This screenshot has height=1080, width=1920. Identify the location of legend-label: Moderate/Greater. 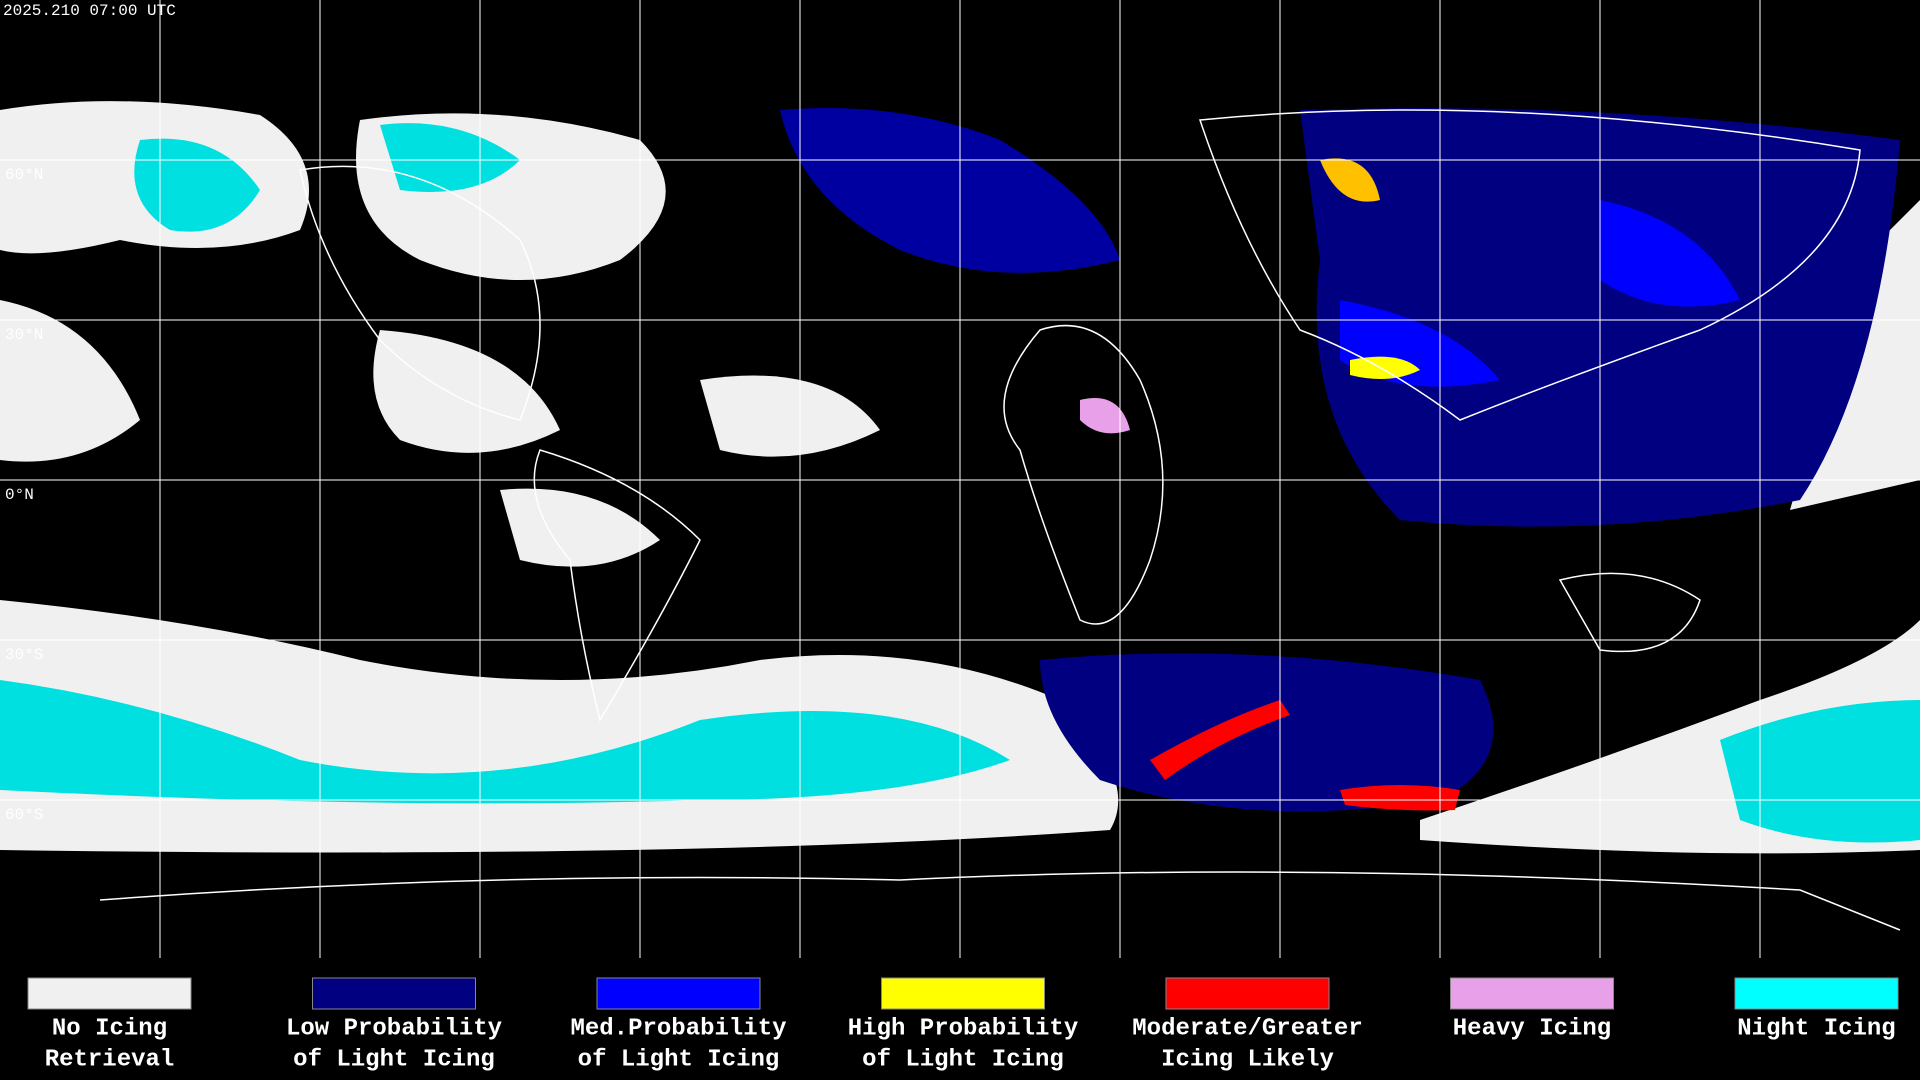
(1247, 1028).